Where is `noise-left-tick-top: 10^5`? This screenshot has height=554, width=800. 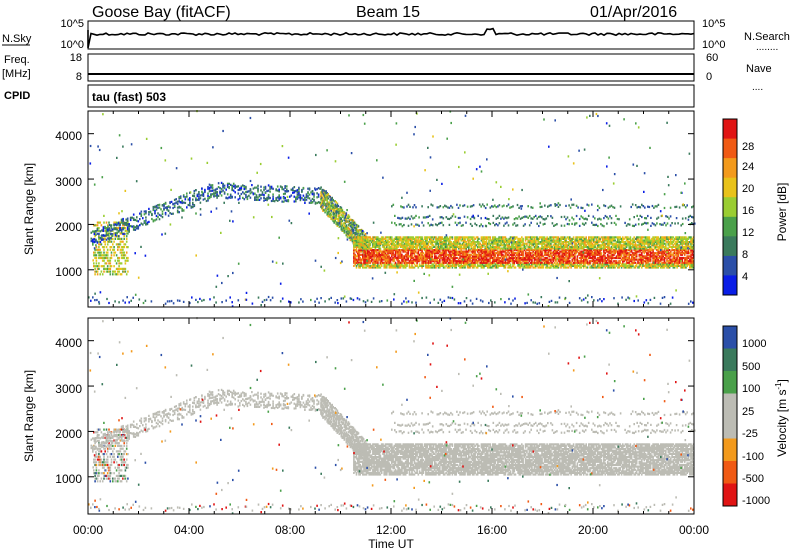
noise-left-tick-top: 10^5 is located at coordinates (72, 24).